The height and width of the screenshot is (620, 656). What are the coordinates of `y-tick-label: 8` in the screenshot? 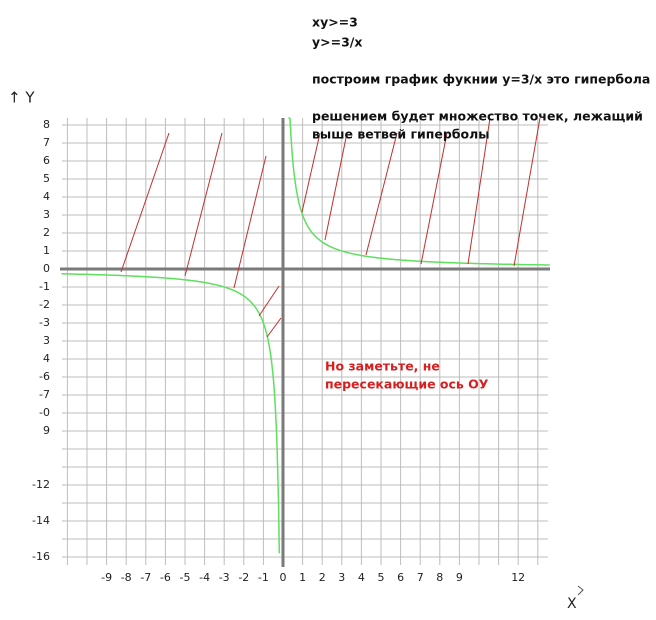 It's located at (46, 124).